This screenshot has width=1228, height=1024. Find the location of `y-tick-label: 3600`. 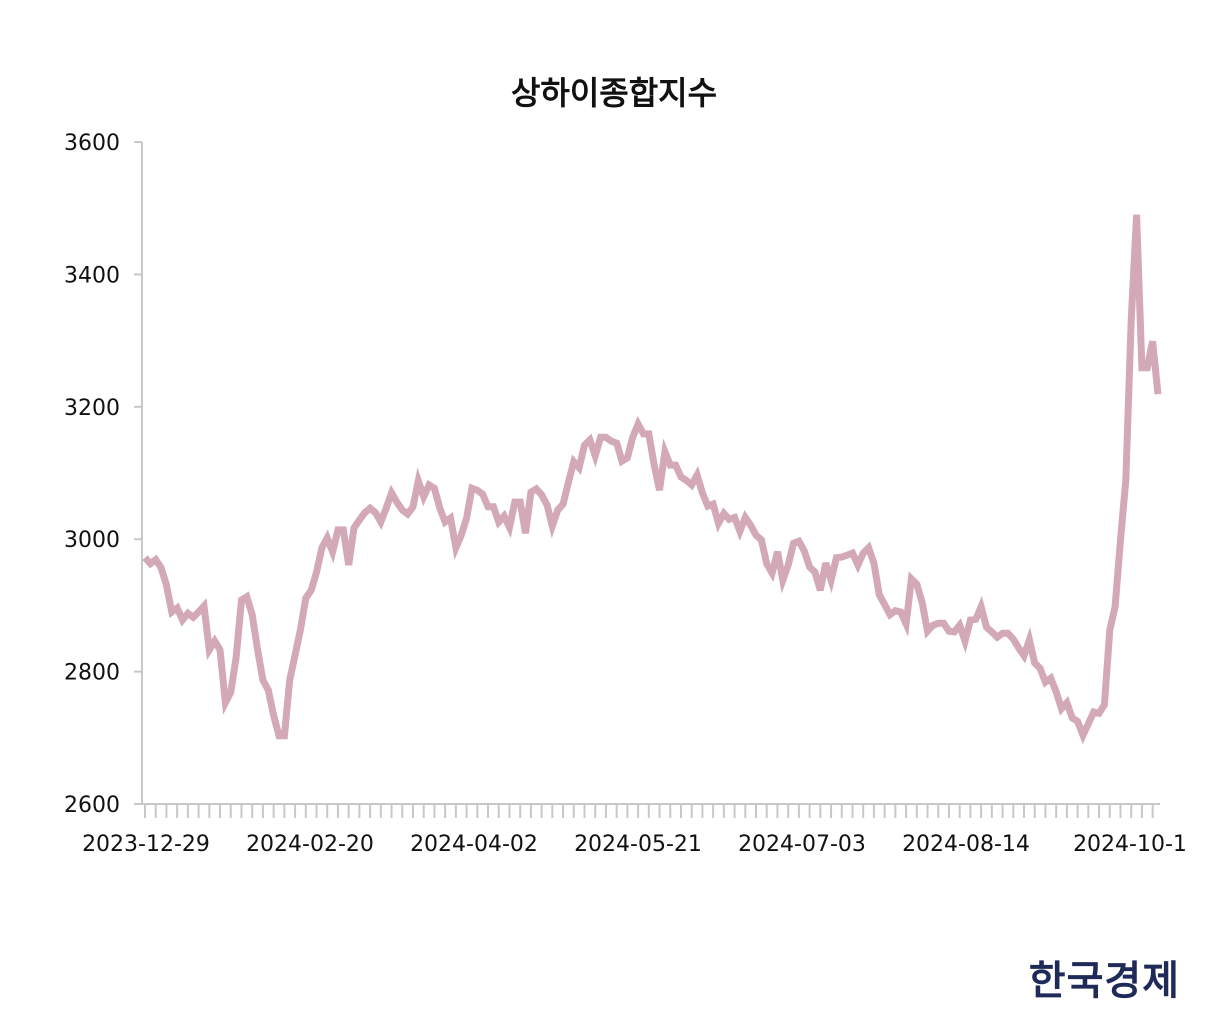

y-tick-label: 3600 is located at coordinates (92, 143).